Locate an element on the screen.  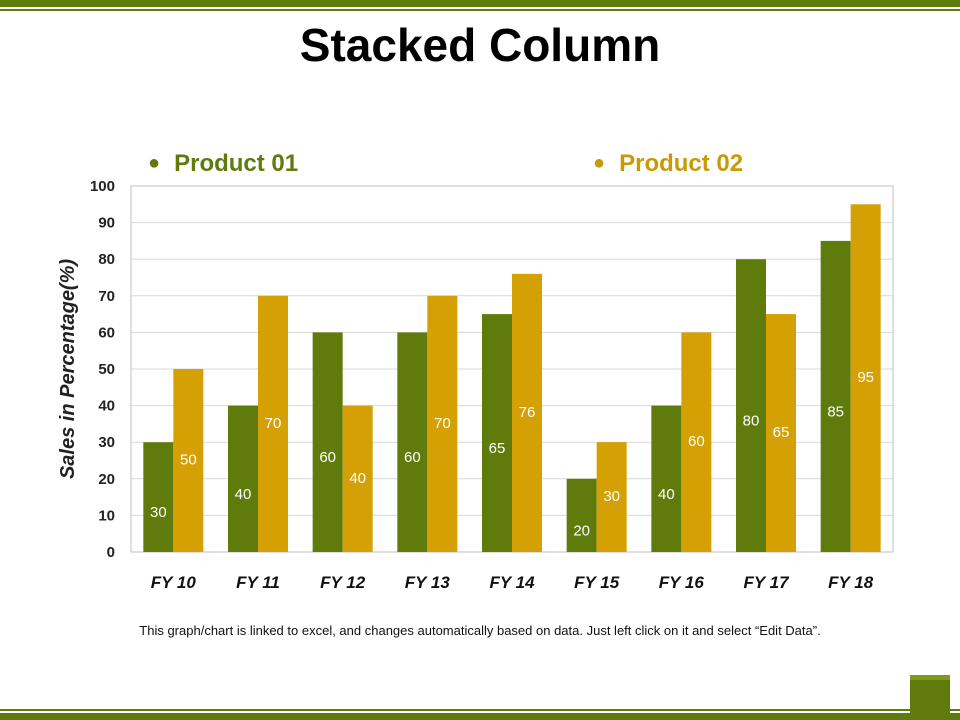
top-accent-bar is located at coordinates (480, 3).